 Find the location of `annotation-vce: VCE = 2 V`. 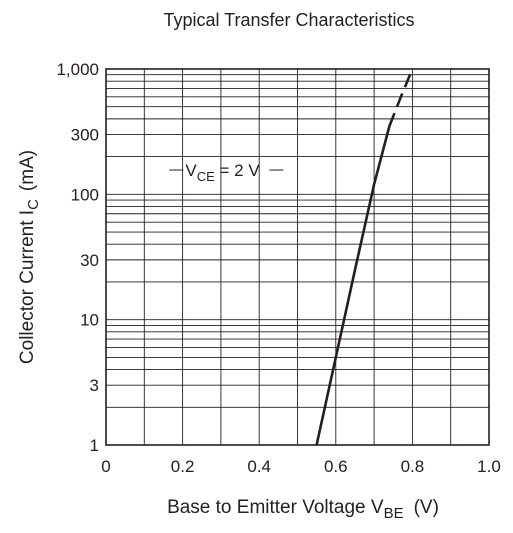

annotation-vce: VCE = 2 V is located at coordinates (222, 172).